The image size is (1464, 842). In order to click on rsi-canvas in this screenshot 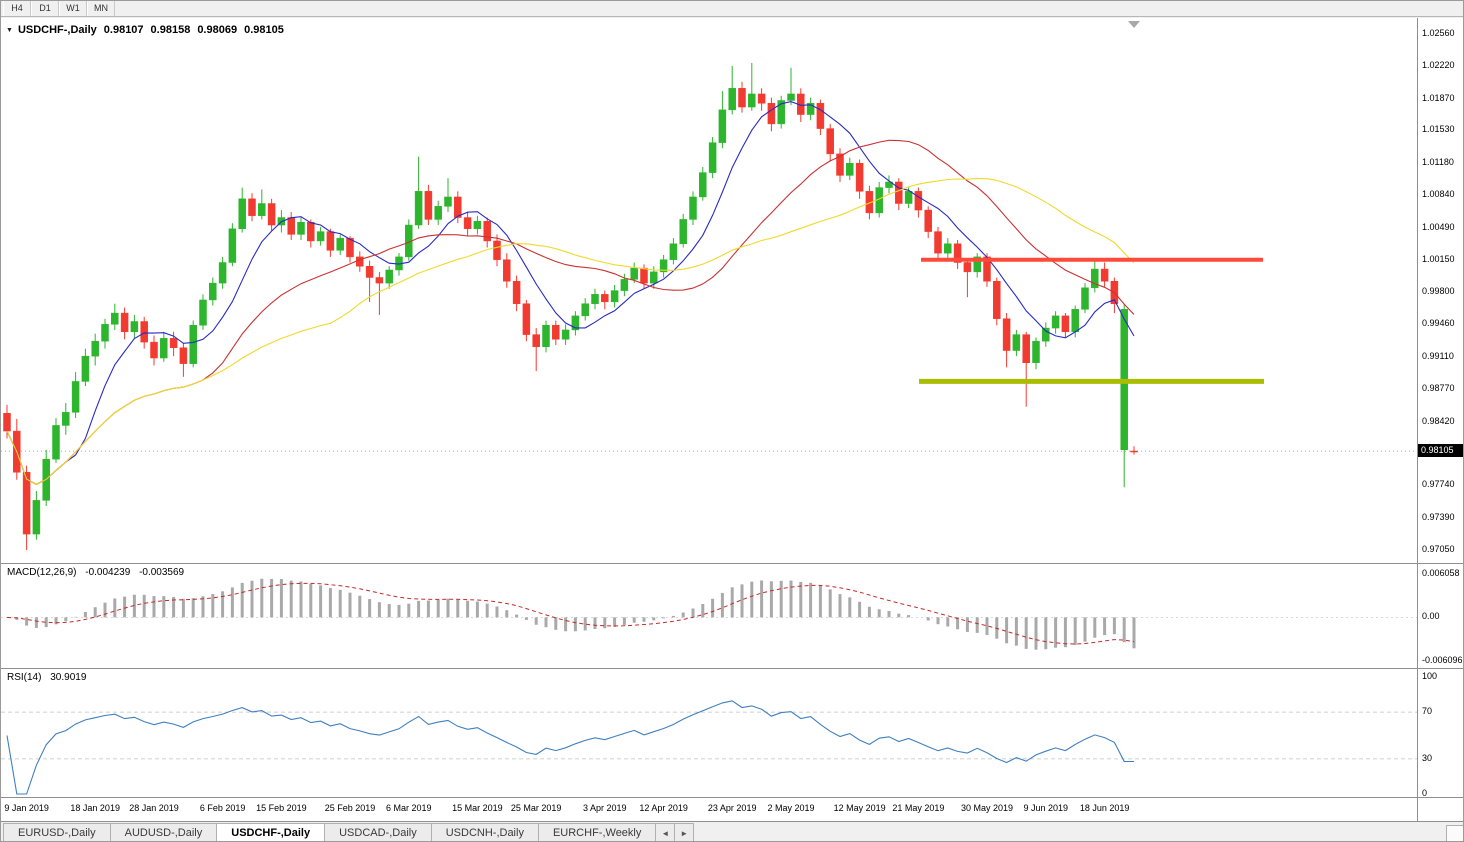, I will do `click(709, 733)`.